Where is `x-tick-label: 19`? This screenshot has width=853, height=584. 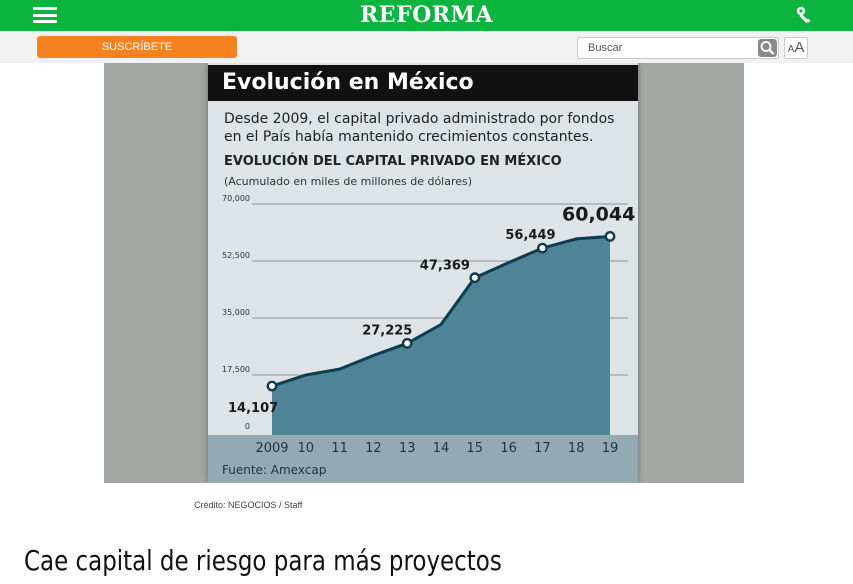
x-tick-label: 19 is located at coordinates (610, 448).